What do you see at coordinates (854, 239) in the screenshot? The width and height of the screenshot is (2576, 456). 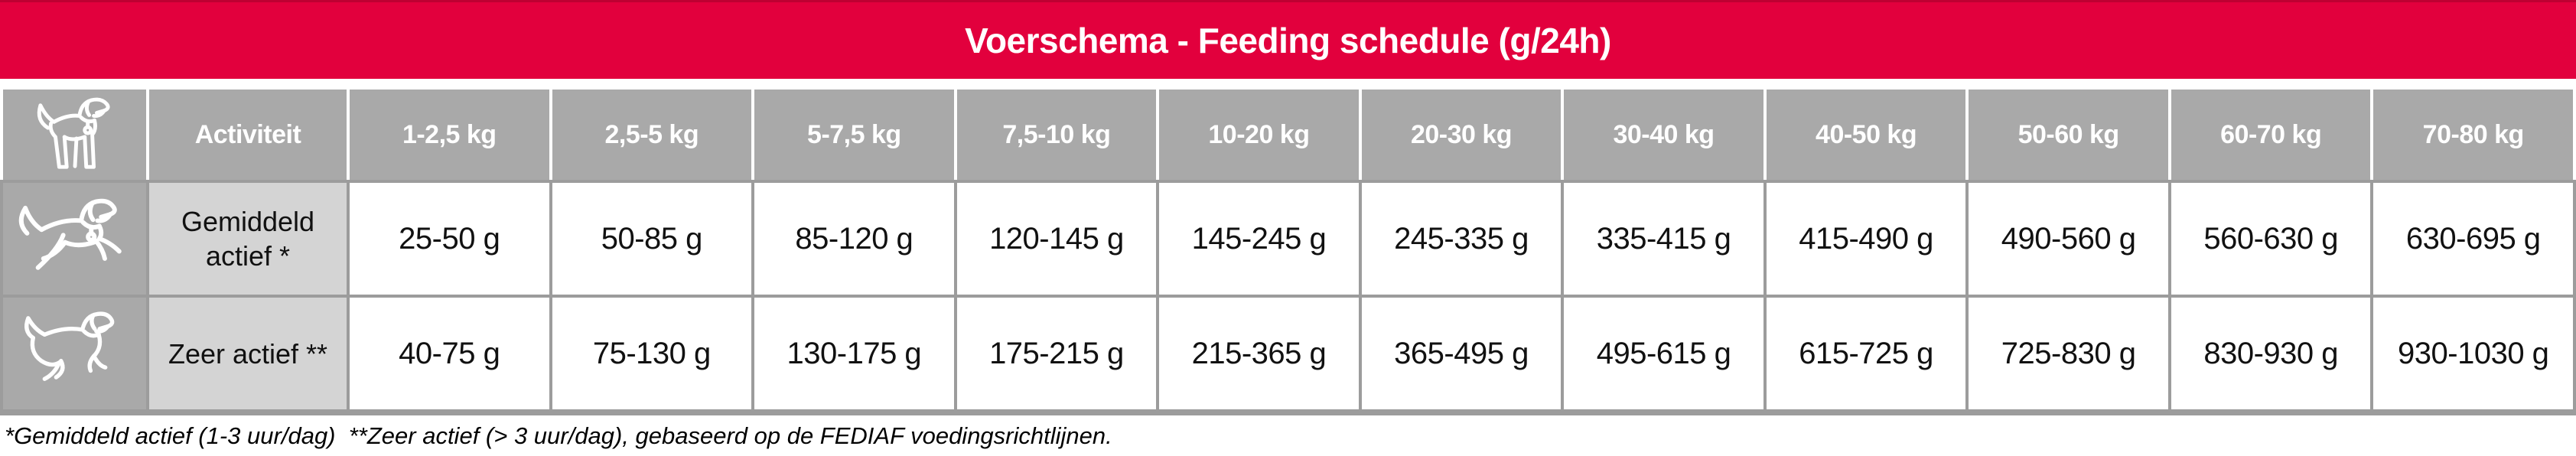 I see `feeding-amount-cell: 85-120 g` at bounding box center [854, 239].